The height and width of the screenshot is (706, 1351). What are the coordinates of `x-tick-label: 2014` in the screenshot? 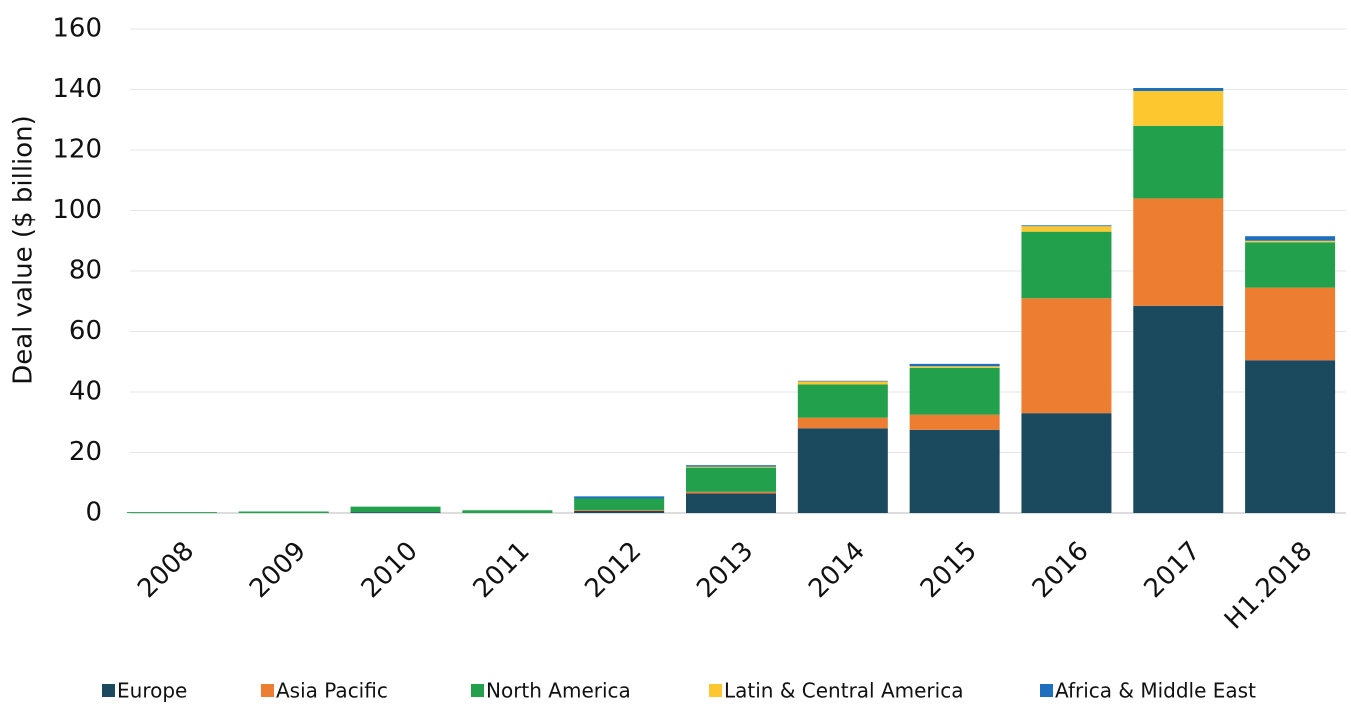 It's located at (837, 570).